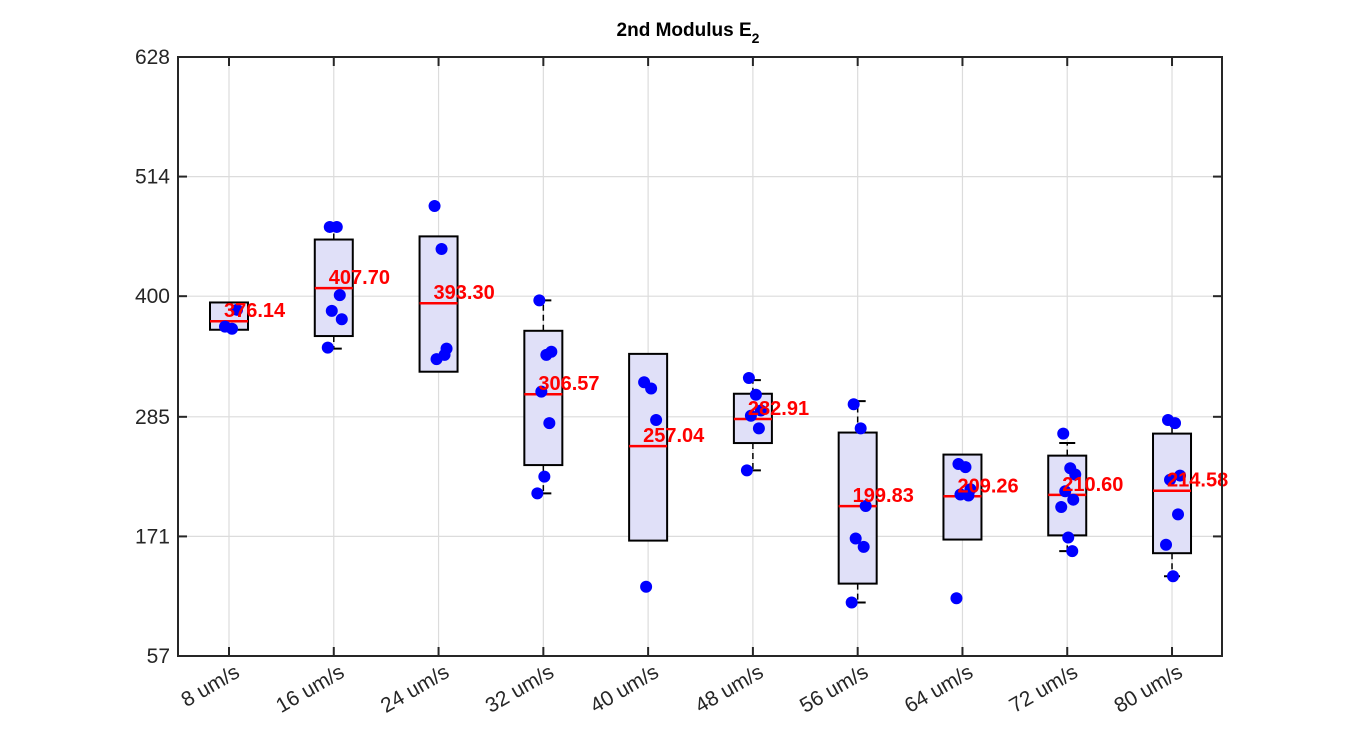 The height and width of the screenshot is (750, 1350). Describe the element at coordinates (1092, 485) in the screenshot. I see `median-label: 210.60` at that location.